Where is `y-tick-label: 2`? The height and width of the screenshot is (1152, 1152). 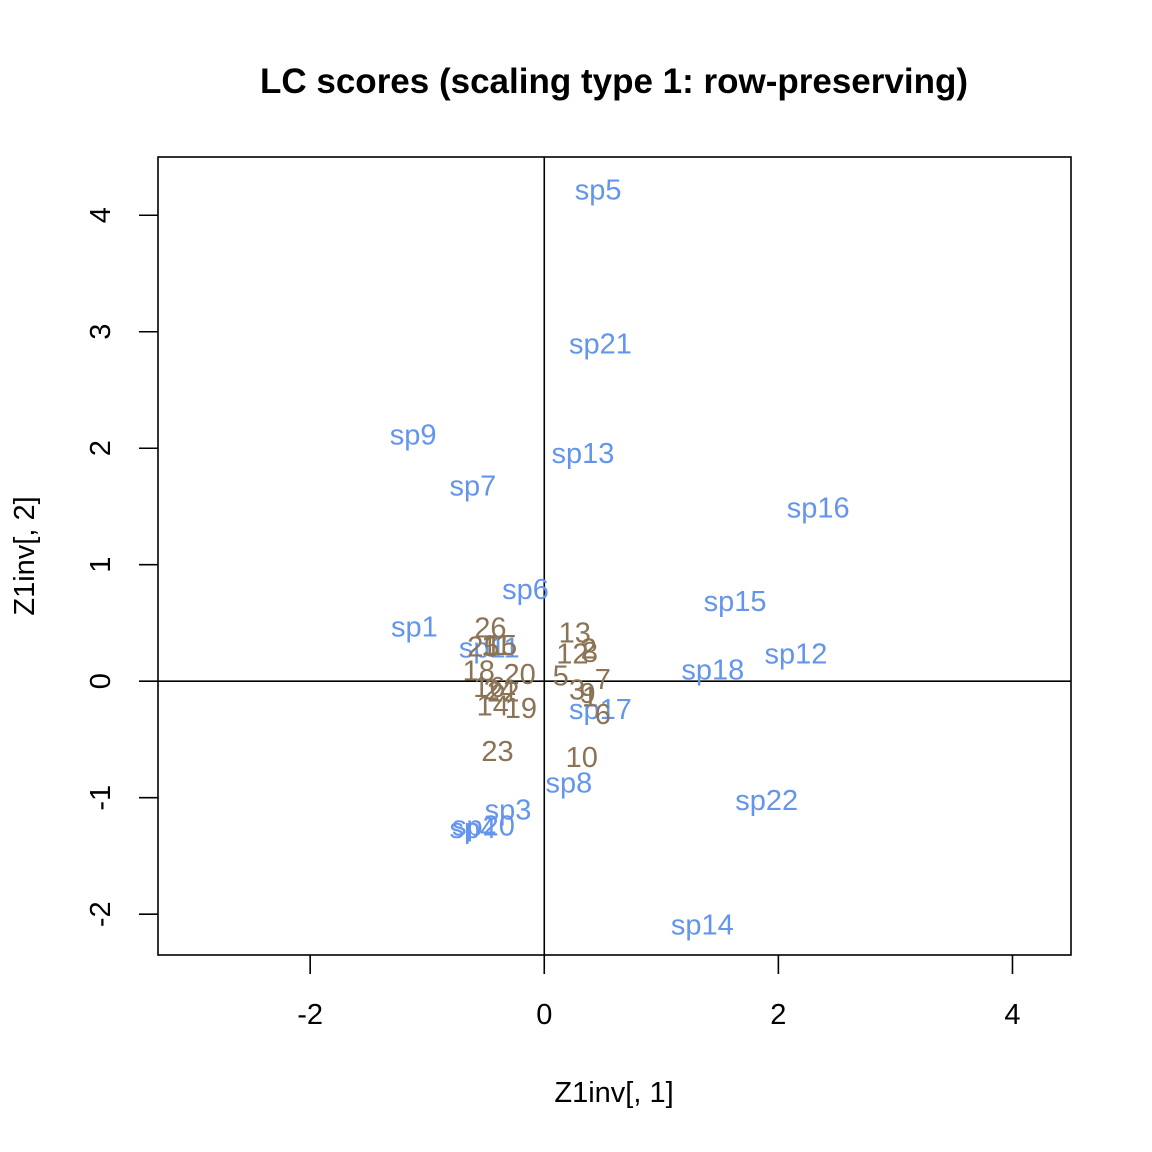
y-tick-label: 2 is located at coordinates (101, 448).